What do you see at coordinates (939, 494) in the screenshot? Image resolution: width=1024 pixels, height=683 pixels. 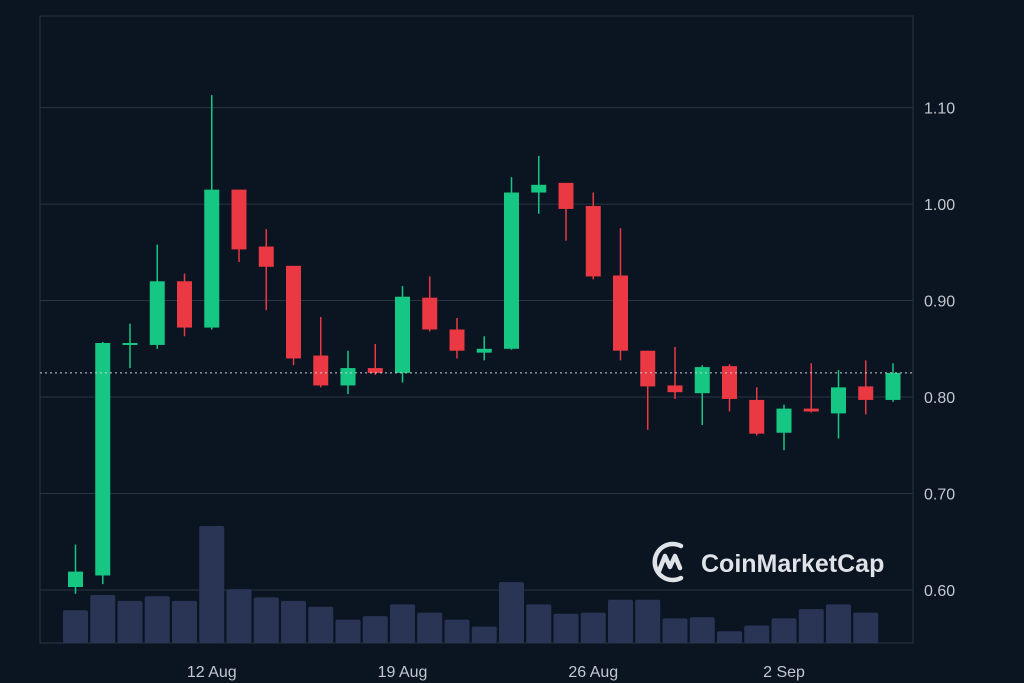 I see `y-tick-label: 0.70` at bounding box center [939, 494].